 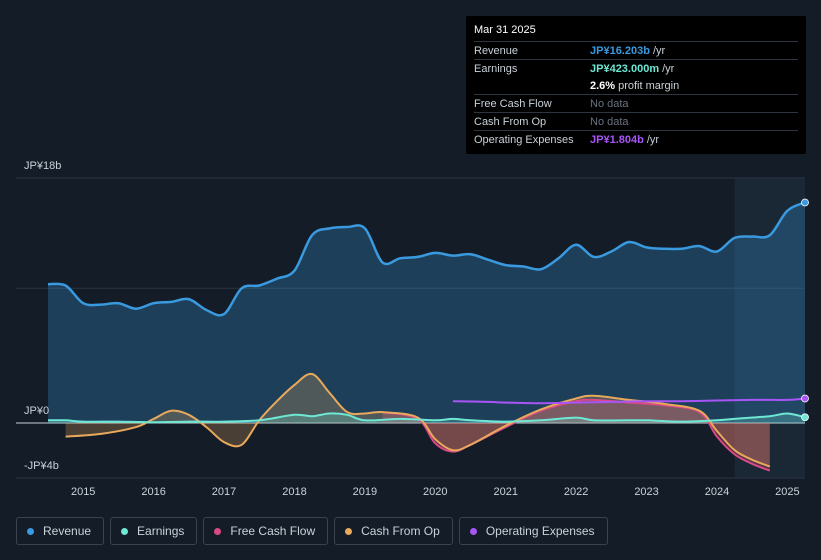 I want to click on x-tick-label: 2025, so click(x=787, y=492).